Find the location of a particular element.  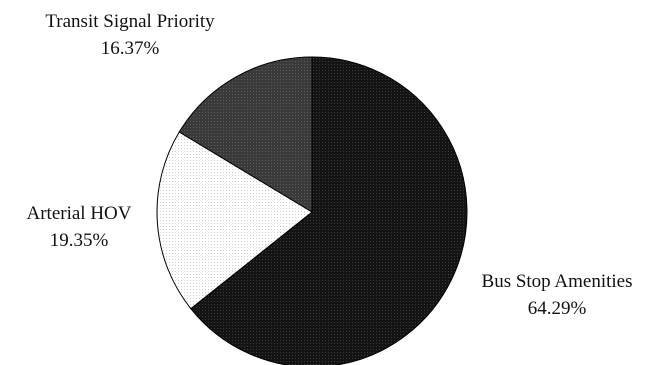

pie-slice-arterial-hov is located at coordinates (234, 220).